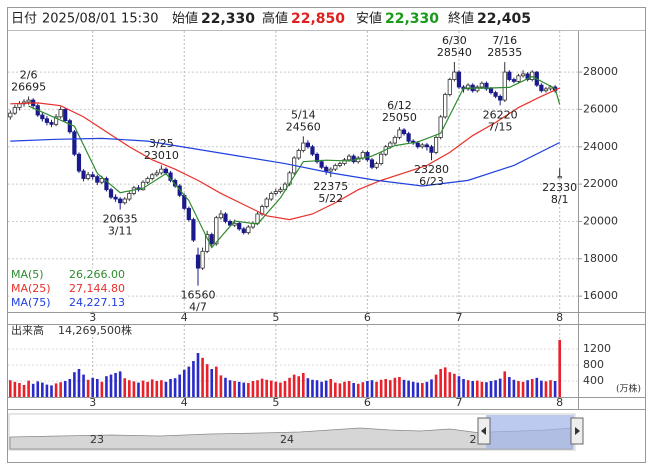  I want to click on y-tick-label: 16000, so click(600, 295).